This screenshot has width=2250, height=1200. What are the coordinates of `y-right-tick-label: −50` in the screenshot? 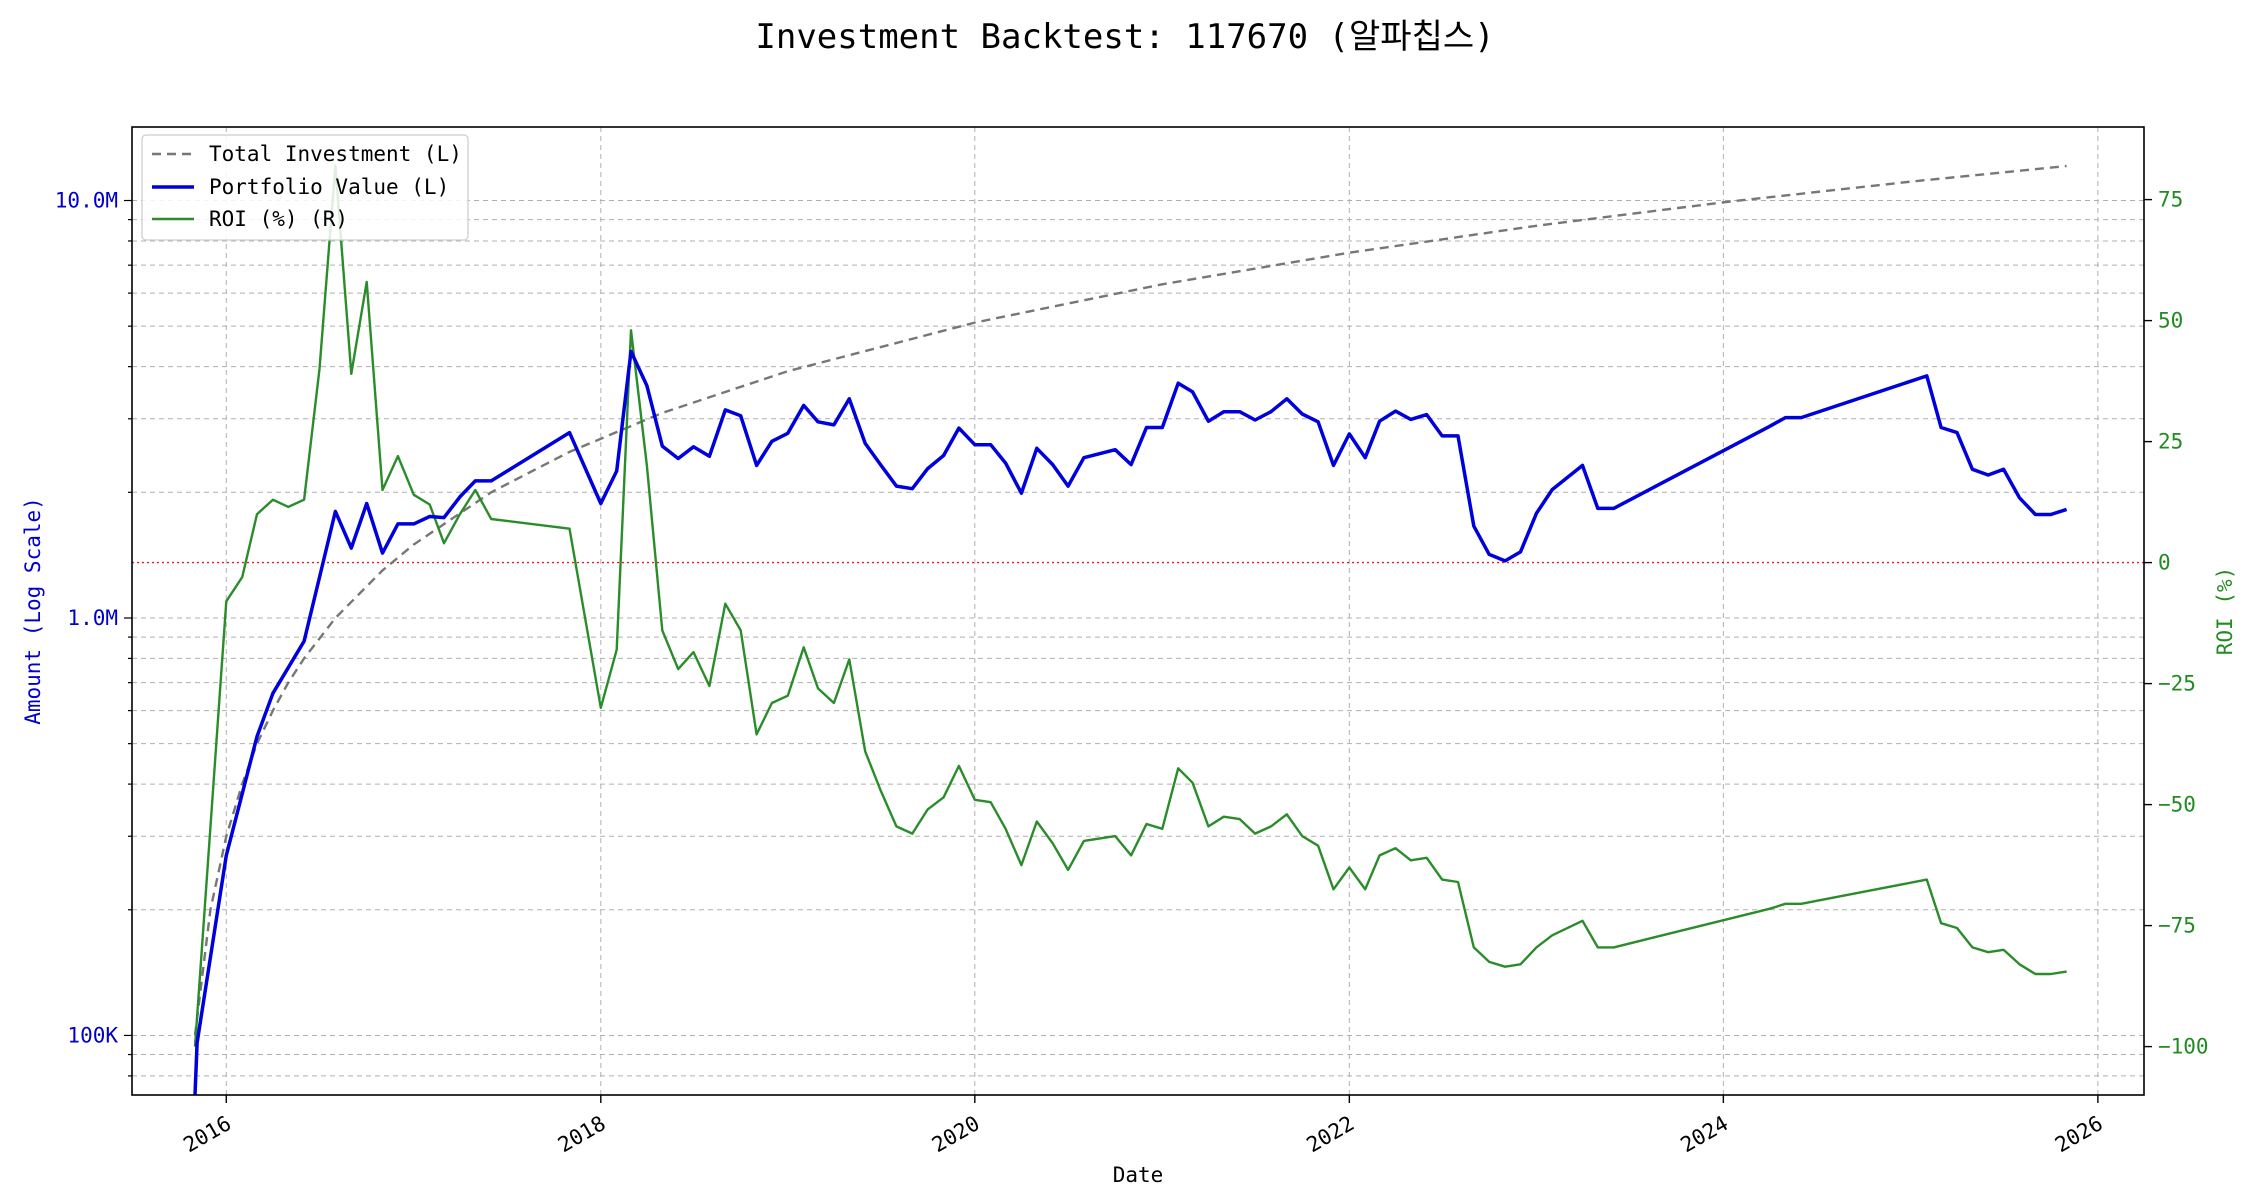 It's located at (2177, 805).